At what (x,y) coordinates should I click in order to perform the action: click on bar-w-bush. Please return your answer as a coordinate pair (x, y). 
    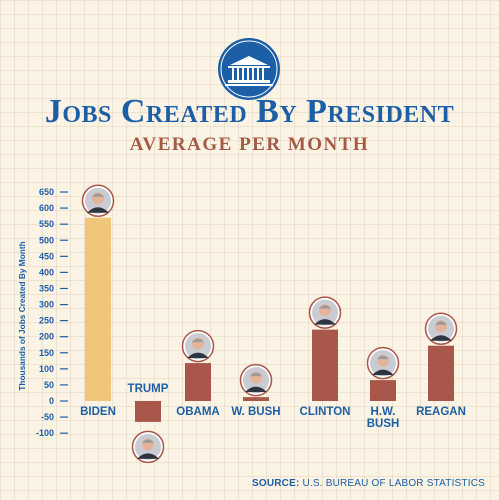
    Looking at the image, I should click on (256, 399).